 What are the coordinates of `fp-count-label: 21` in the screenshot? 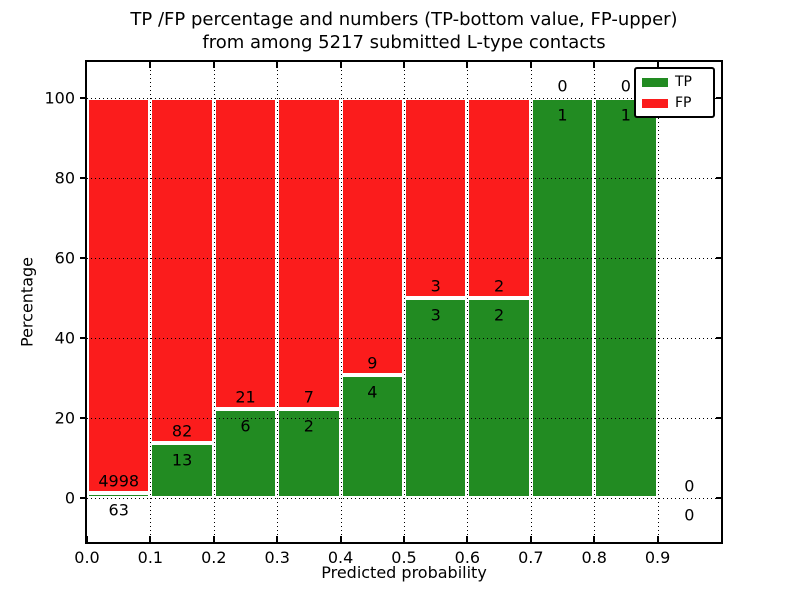 It's located at (245, 397).